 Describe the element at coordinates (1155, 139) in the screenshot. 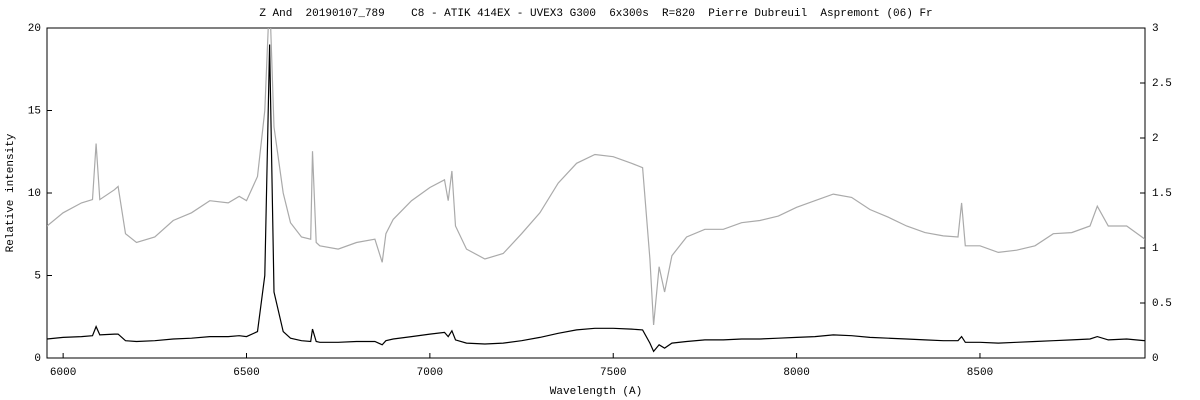

I see `y2-tick-label: 2` at that location.